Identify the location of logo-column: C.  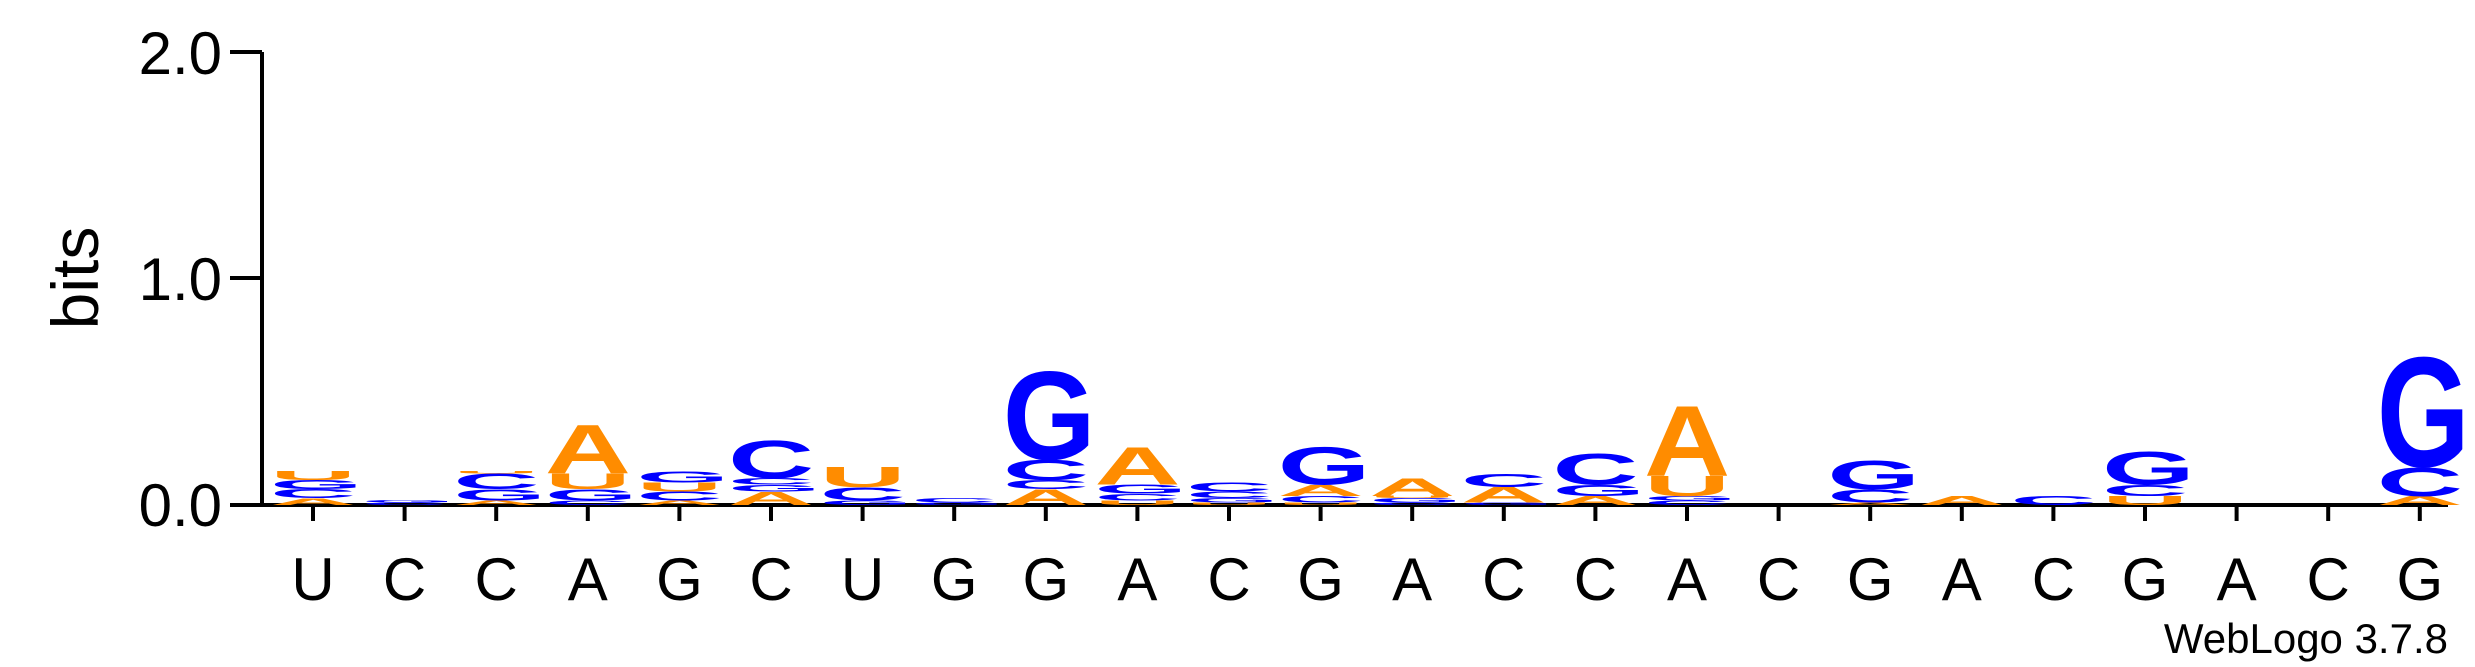
(2053, 501).